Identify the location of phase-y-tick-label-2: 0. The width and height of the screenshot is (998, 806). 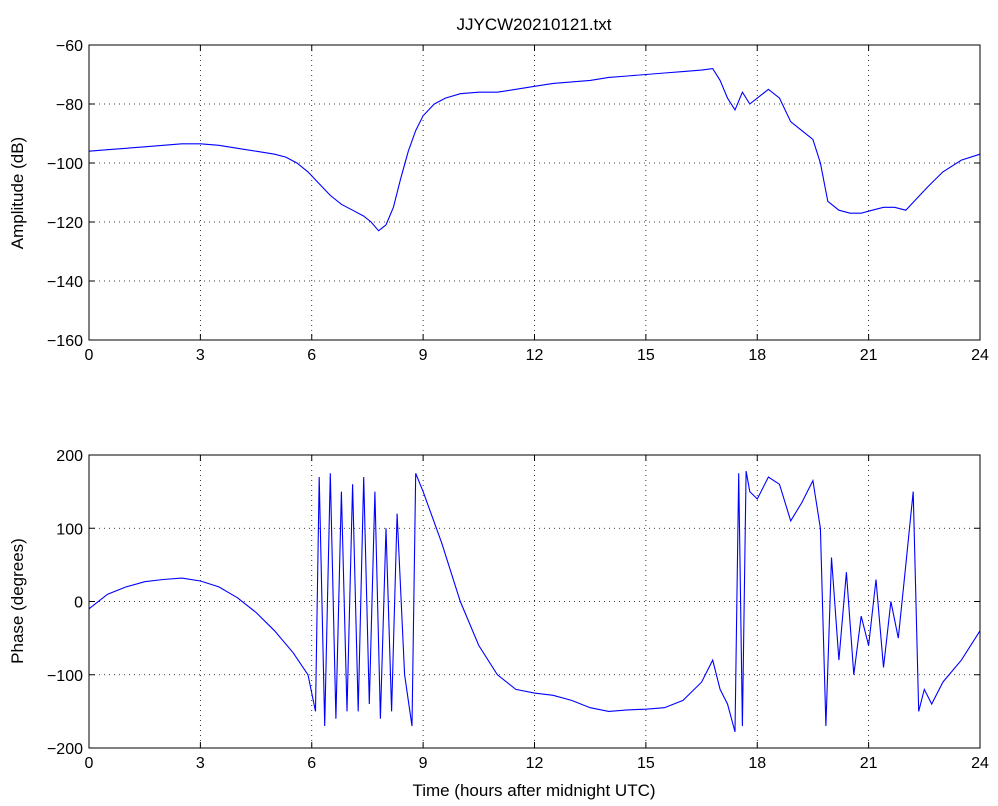
(78, 603).